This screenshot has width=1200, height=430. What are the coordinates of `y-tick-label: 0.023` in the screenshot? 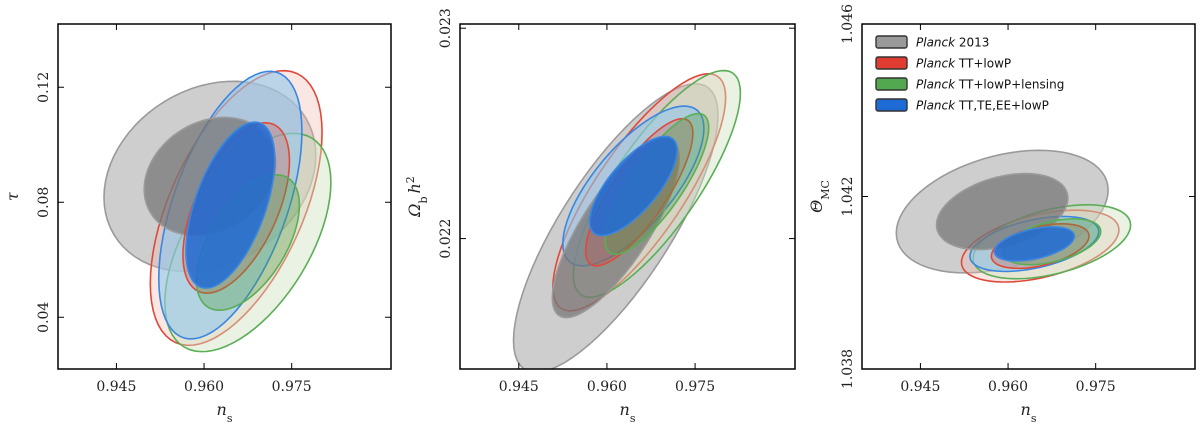 It's located at (446, 28).